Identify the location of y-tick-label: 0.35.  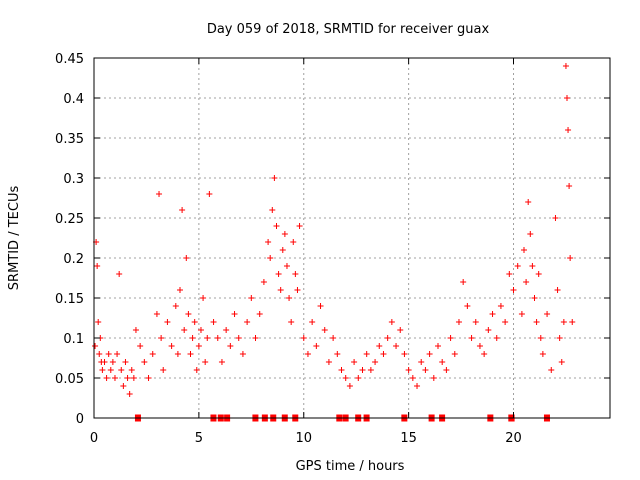
(69, 139).